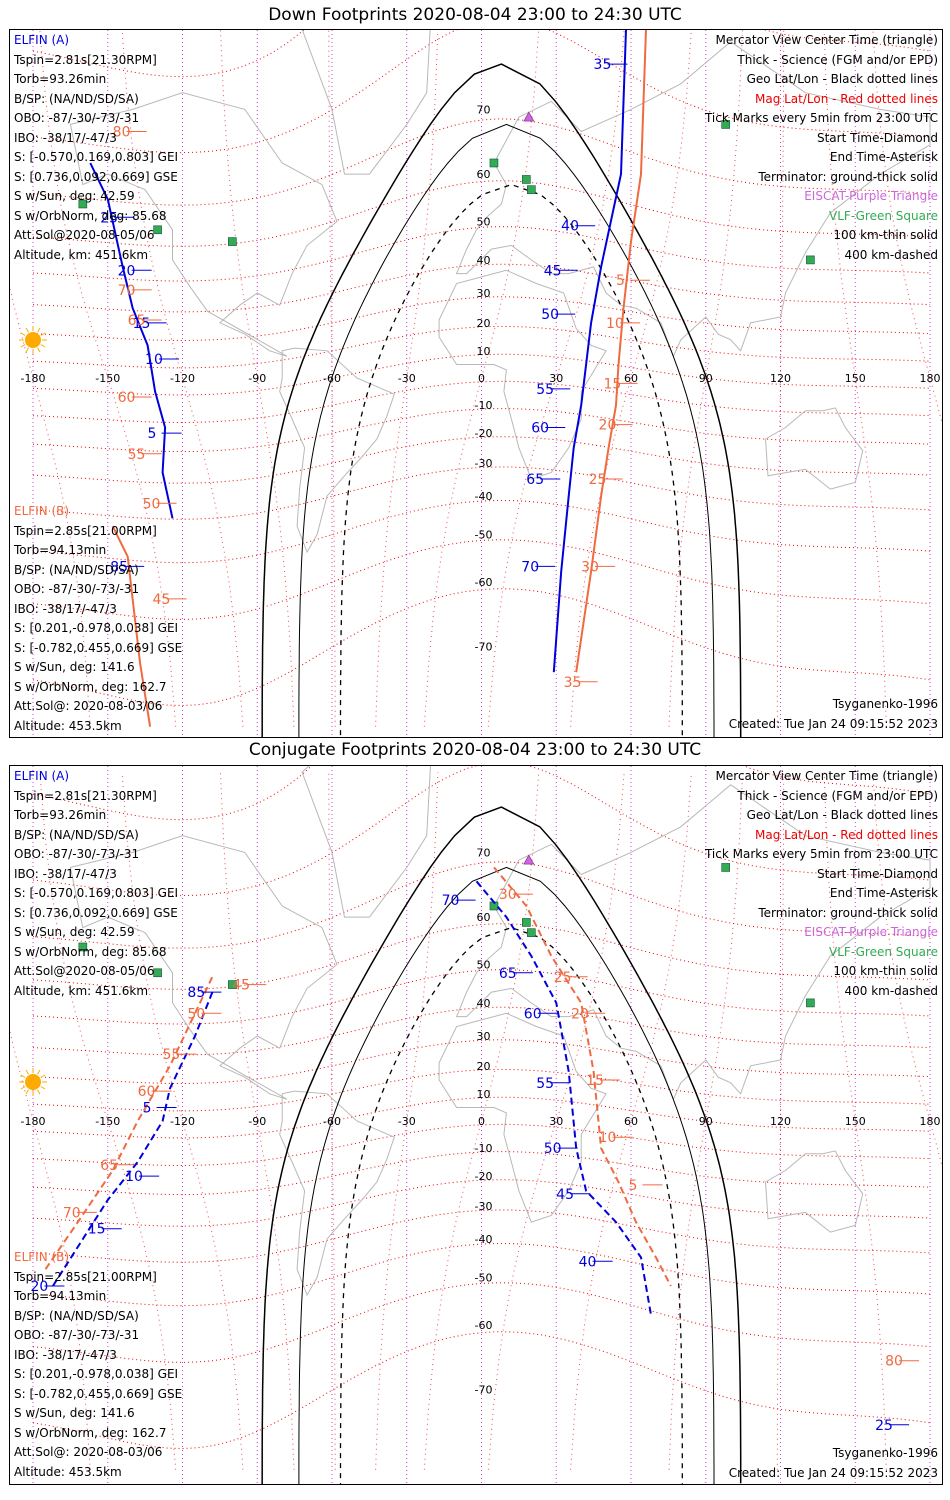 The width and height of the screenshot is (950, 1500). I want to click on track-time-label: 20, so click(580, 1014).